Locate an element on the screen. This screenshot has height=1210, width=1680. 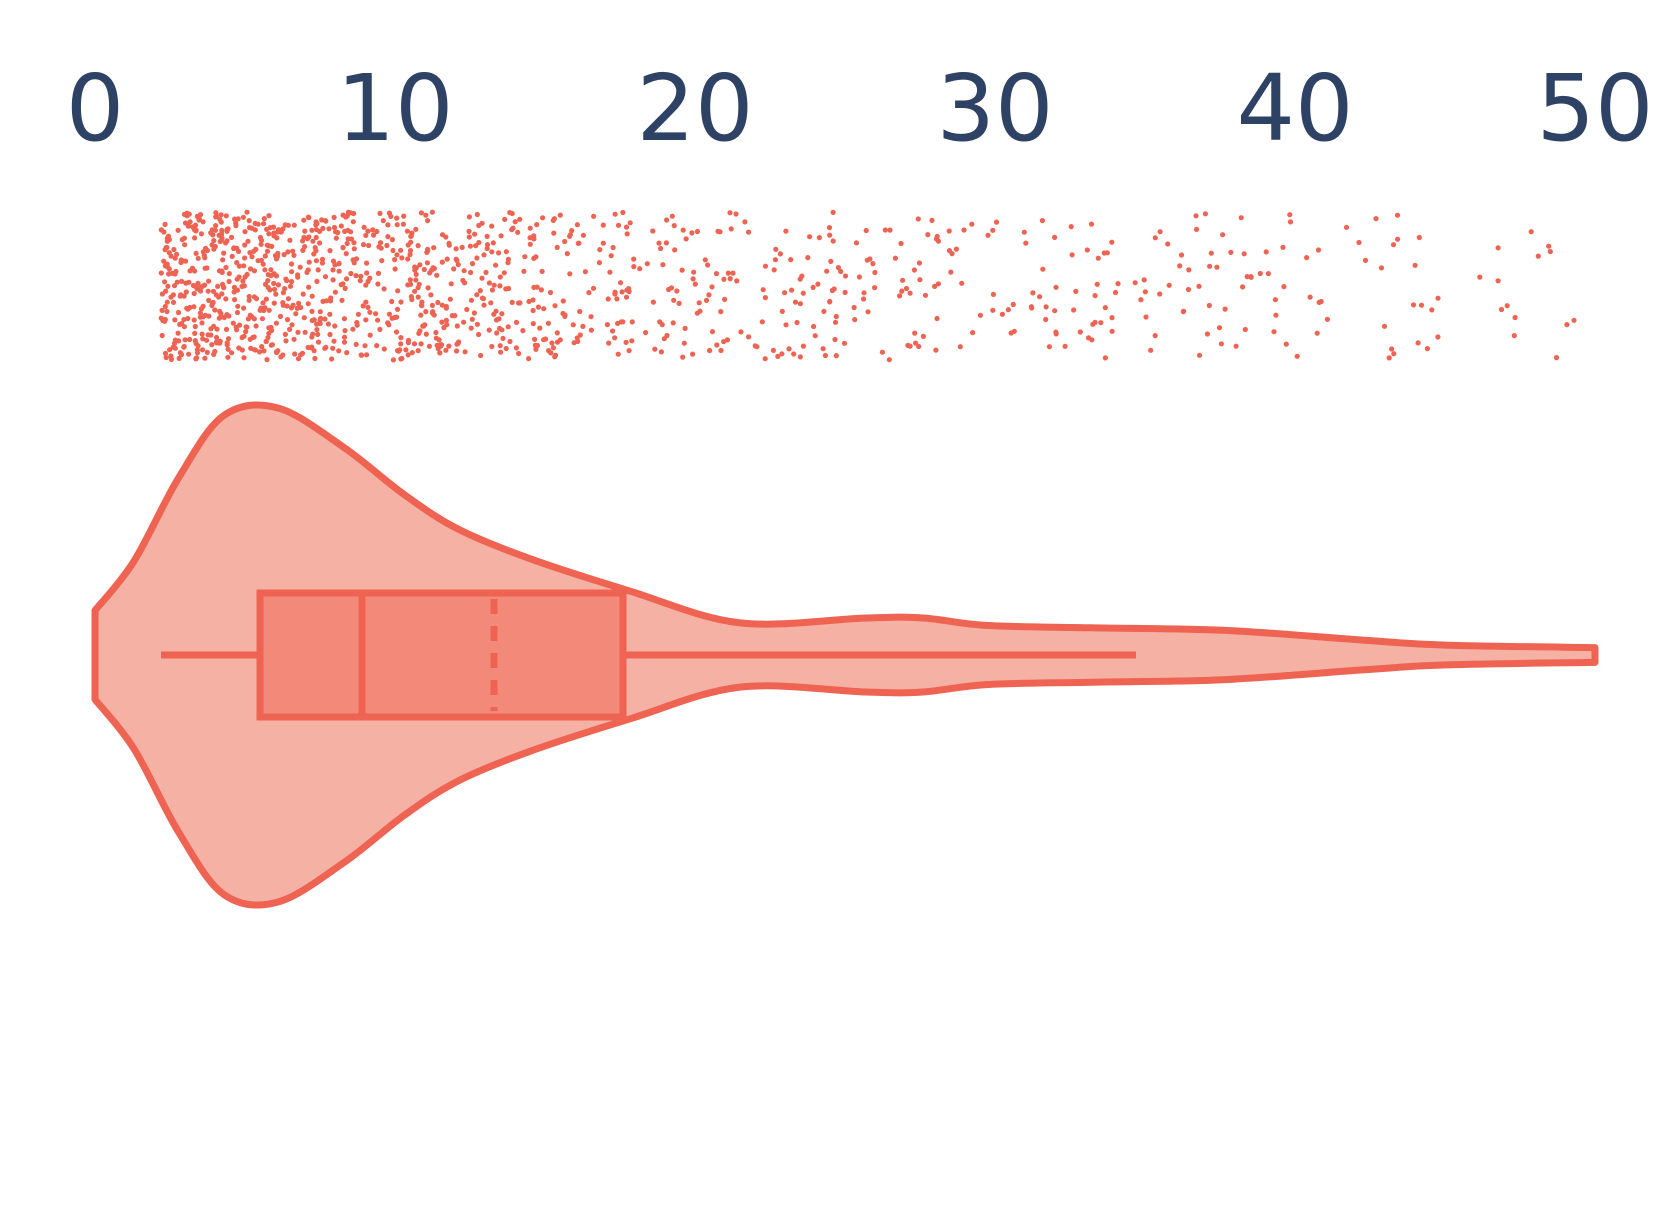
x-tick-label: 50 is located at coordinates (1594, 108).